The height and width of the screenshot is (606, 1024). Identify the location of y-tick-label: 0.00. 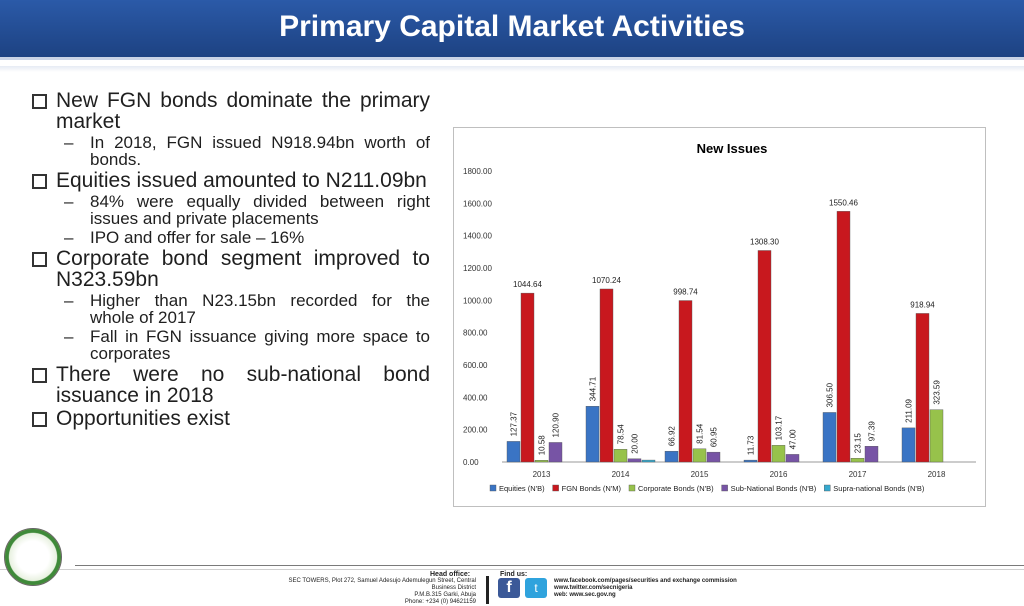
(471, 462).